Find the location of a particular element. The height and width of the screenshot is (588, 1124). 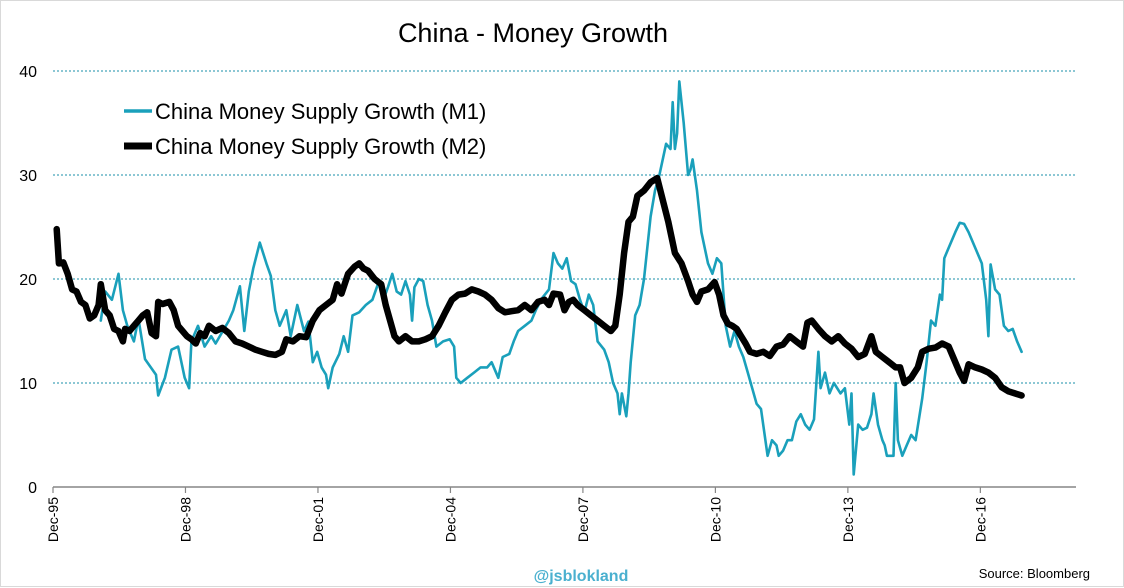

author-credit: @jsblokland is located at coordinates (581, 576).